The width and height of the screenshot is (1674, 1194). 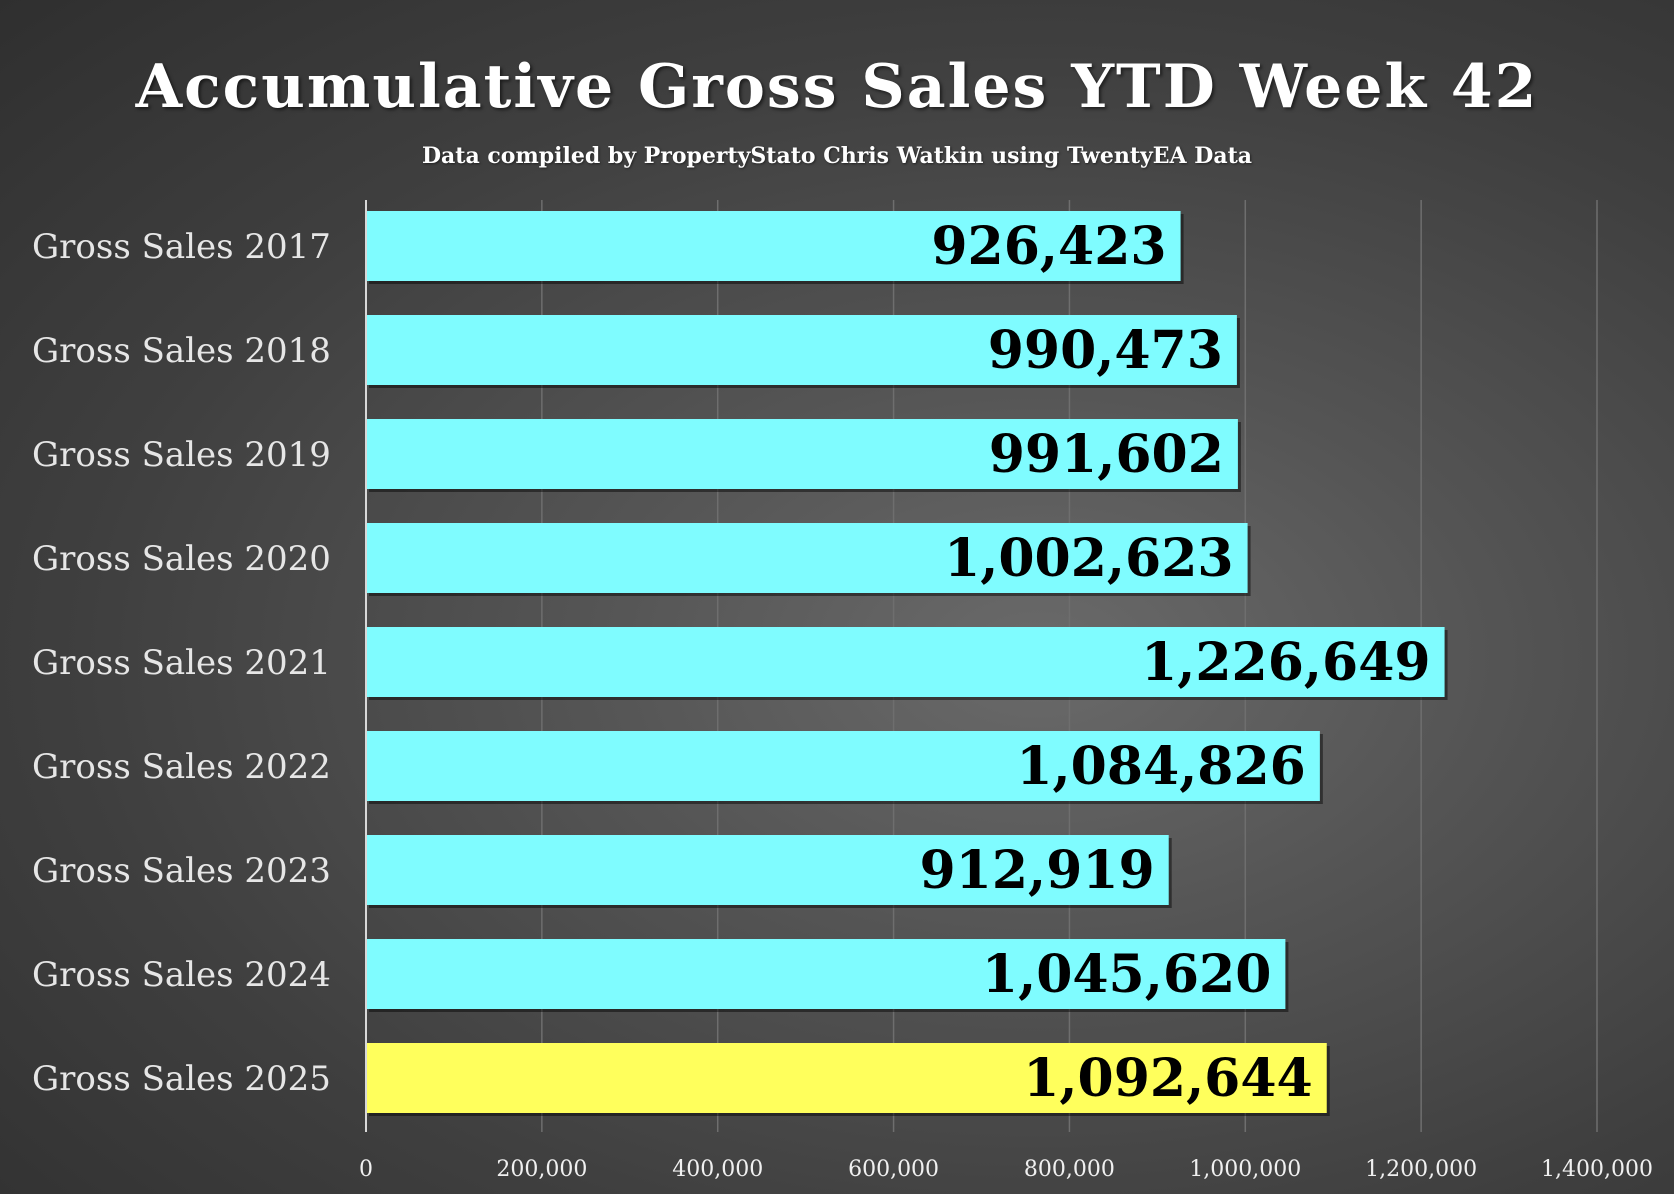 I want to click on category-label: Gross Sales 2017, so click(x=181, y=247).